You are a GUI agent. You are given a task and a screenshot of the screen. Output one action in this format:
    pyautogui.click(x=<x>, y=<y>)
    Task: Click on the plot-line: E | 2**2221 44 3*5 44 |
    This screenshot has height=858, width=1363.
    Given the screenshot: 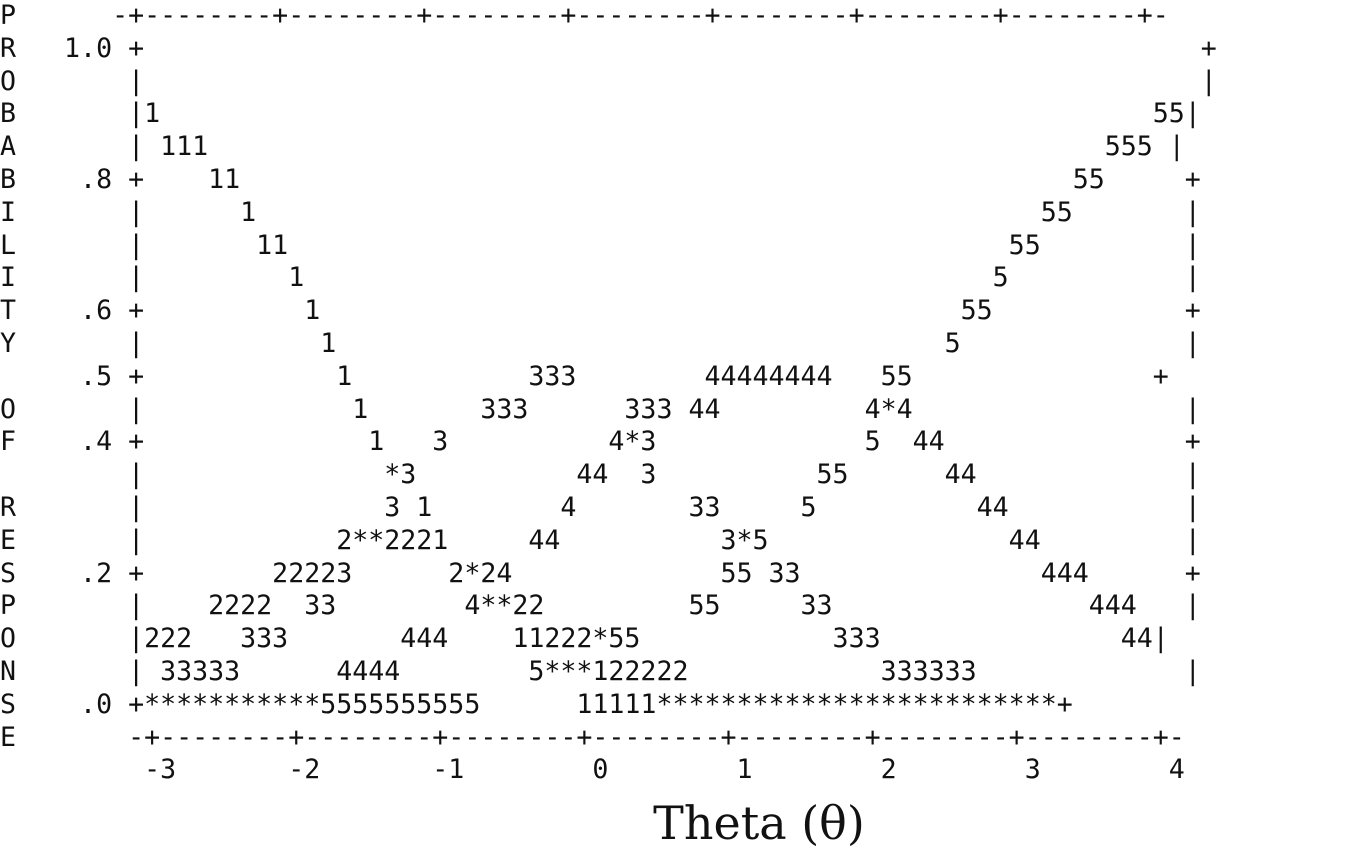 What is the action you would take?
    pyautogui.click(x=600, y=540)
    